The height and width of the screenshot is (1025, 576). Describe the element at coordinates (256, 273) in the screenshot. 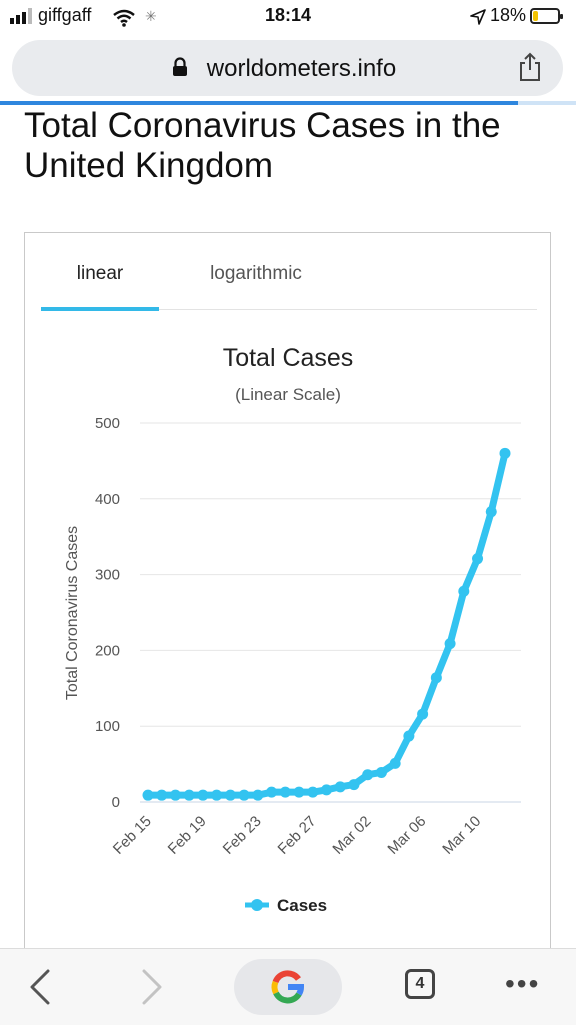

I see `tab-logarithmic: logarithmic` at that location.